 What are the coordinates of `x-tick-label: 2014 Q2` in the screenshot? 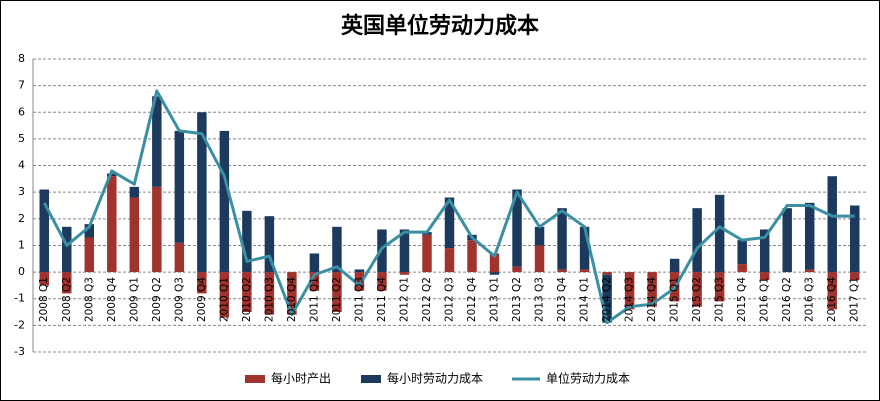 It's located at (607, 299).